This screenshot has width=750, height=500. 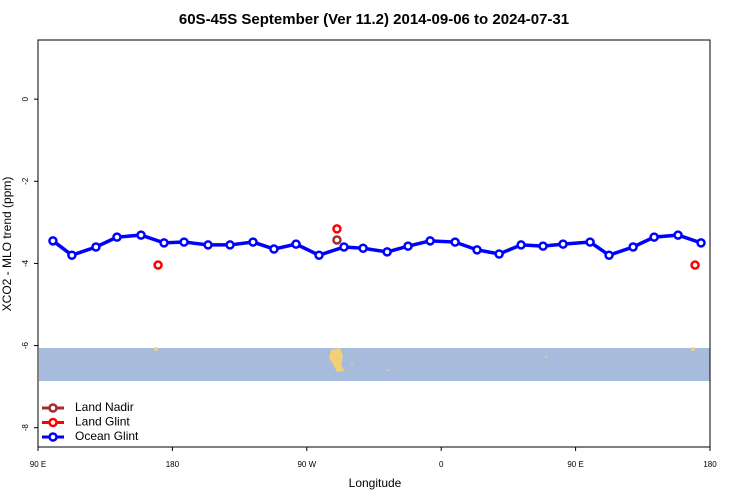 I want to click on legend-label: Land Glint, so click(x=102, y=422).